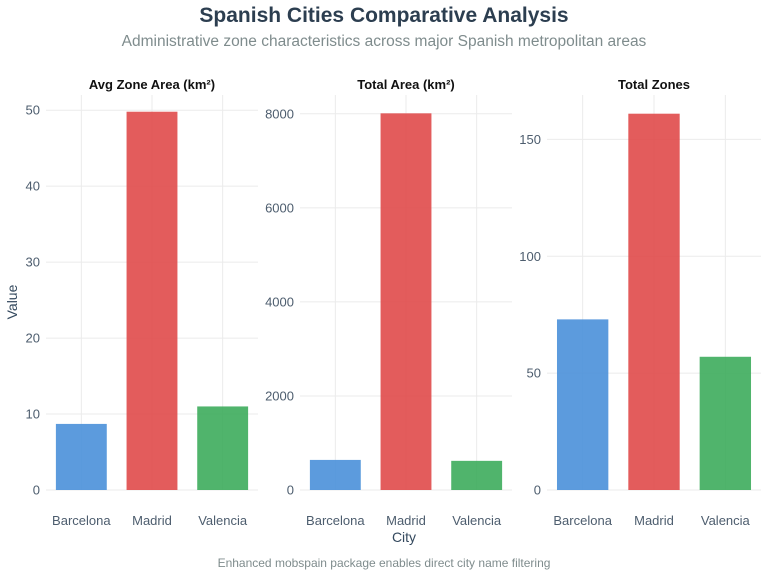 The image size is (768, 576). What do you see at coordinates (279, 301) in the screenshot?
I see `y-tick-label: 4000` at bounding box center [279, 301].